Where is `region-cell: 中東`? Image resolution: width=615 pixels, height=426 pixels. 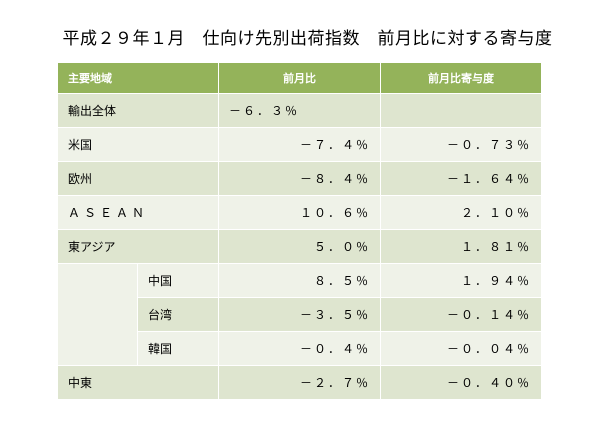
region-cell: 中東 is located at coordinates (138, 382).